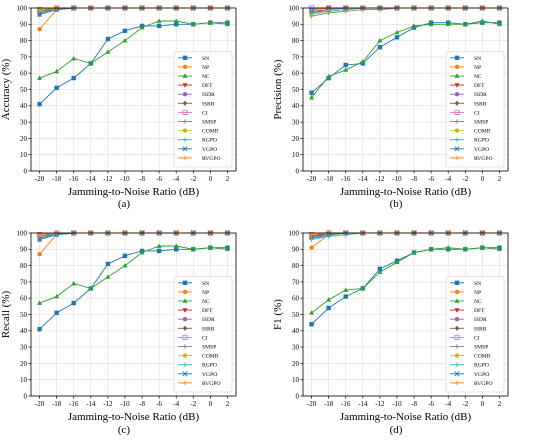  What do you see at coordinates (193, 67) in the screenshot?
I see `legend-entry-np: NP` at bounding box center [193, 67].